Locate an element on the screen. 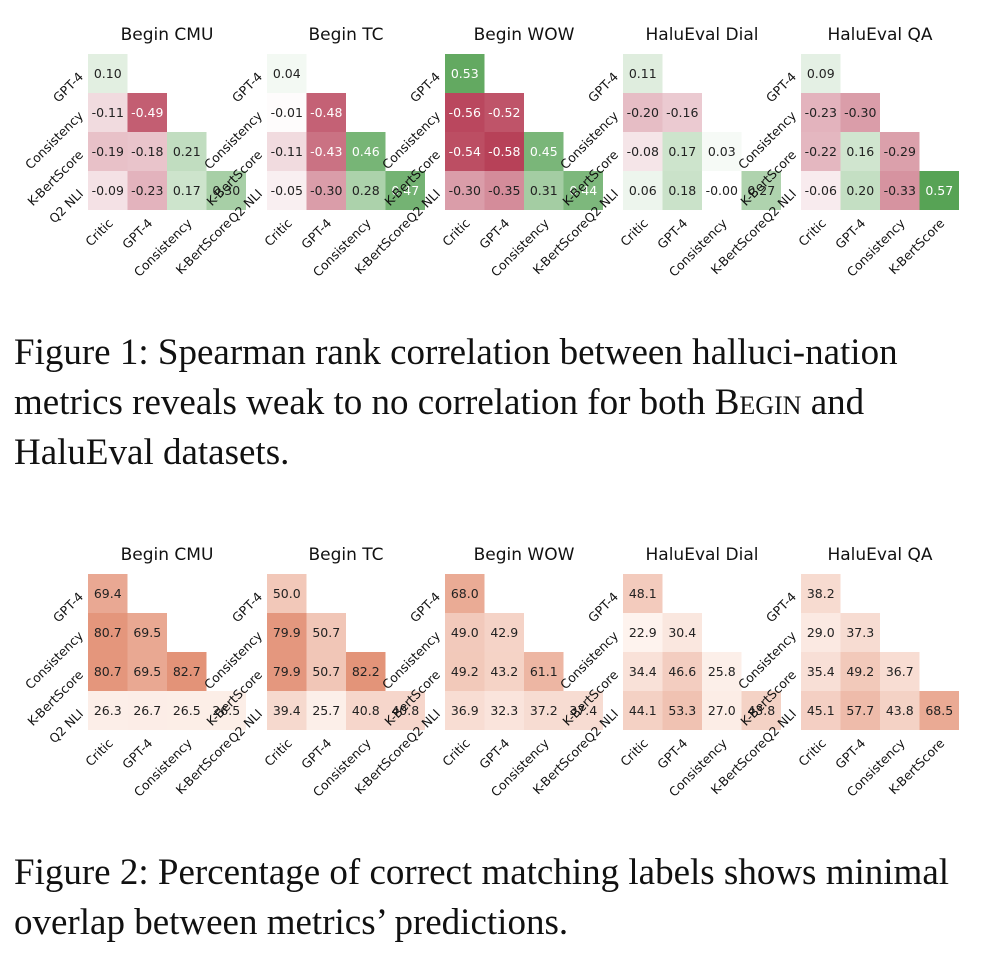 The height and width of the screenshot is (957, 1000). cell-value-label: 36.7 is located at coordinates (900, 671).